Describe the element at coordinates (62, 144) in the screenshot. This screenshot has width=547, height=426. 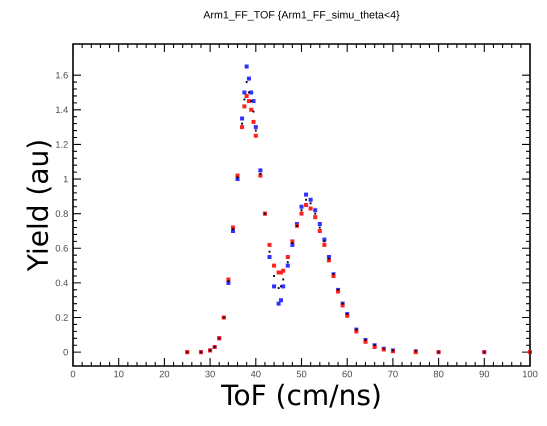
I see `y-tick-label: 1.2` at that location.